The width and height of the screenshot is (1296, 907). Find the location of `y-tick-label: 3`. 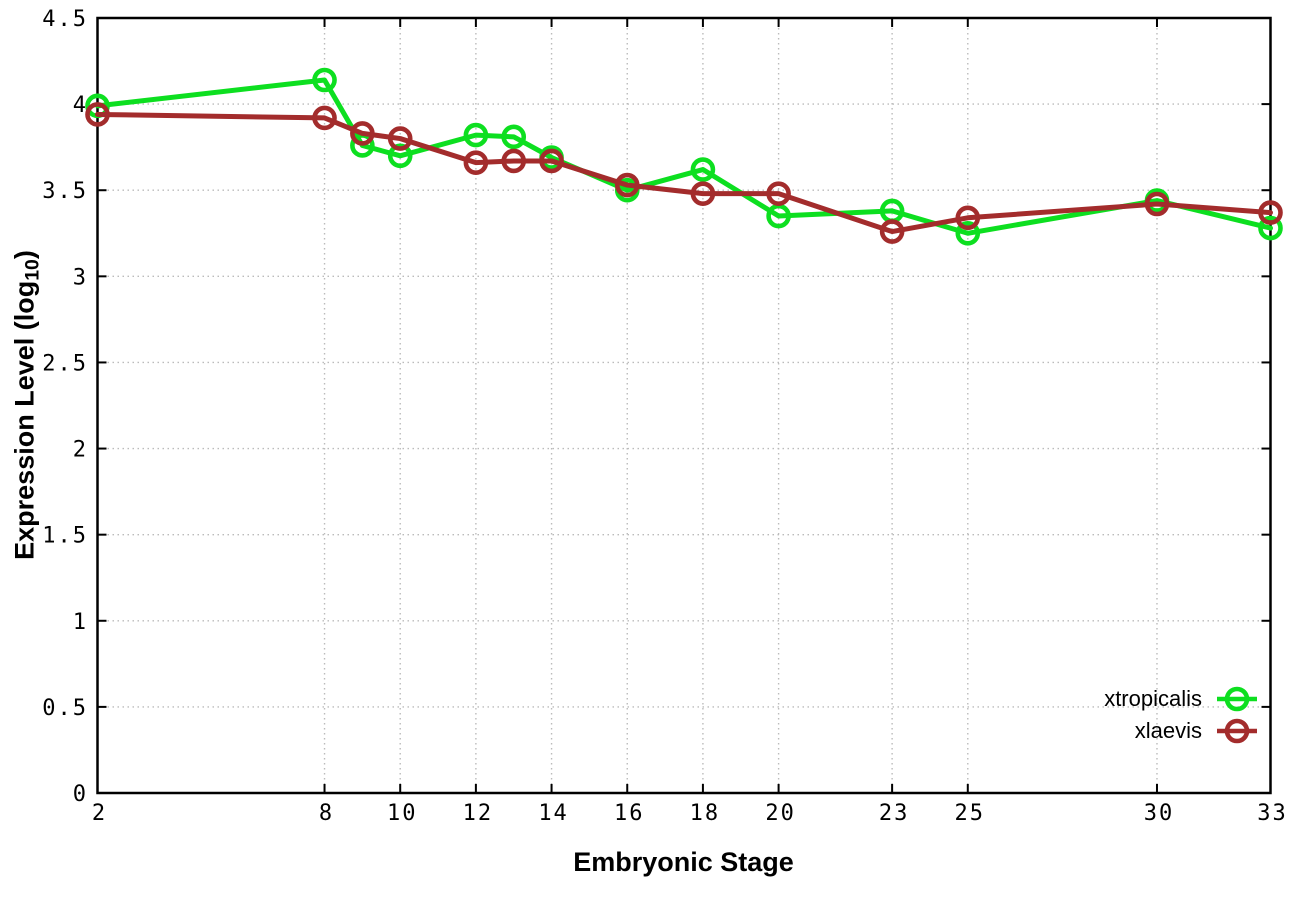

y-tick-label: 3 is located at coordinates (80, 277).